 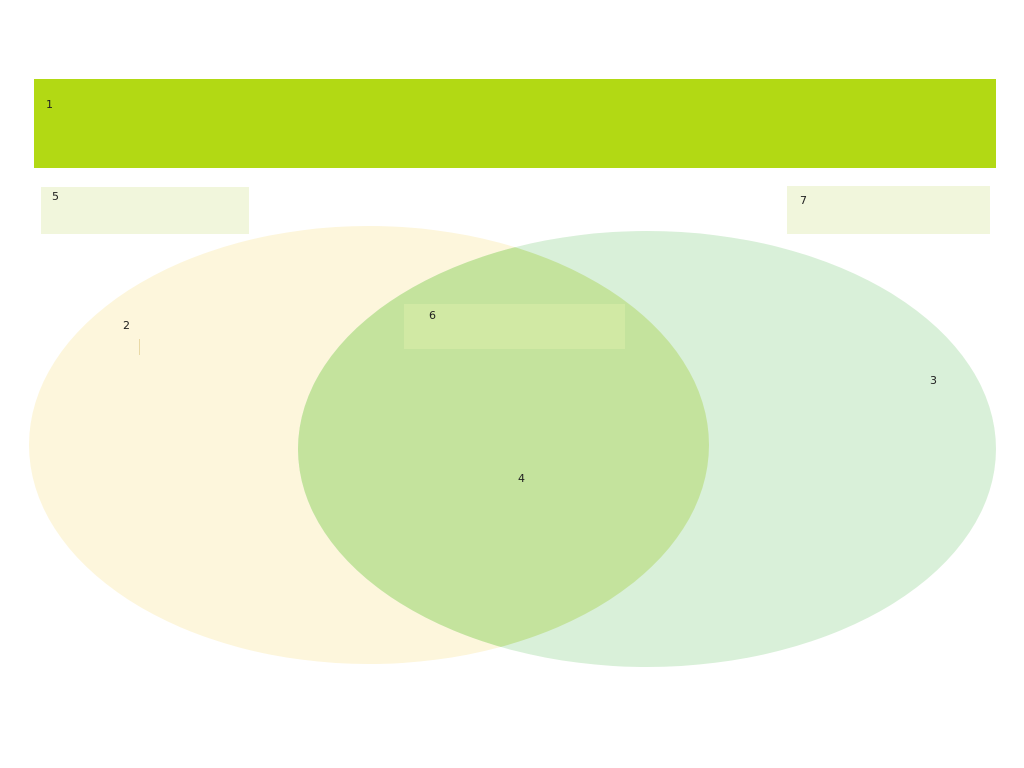 What do you see at coordinates (139, 347) in the screenshot?
I see `text-cursor` at bounding box center [139, 347].